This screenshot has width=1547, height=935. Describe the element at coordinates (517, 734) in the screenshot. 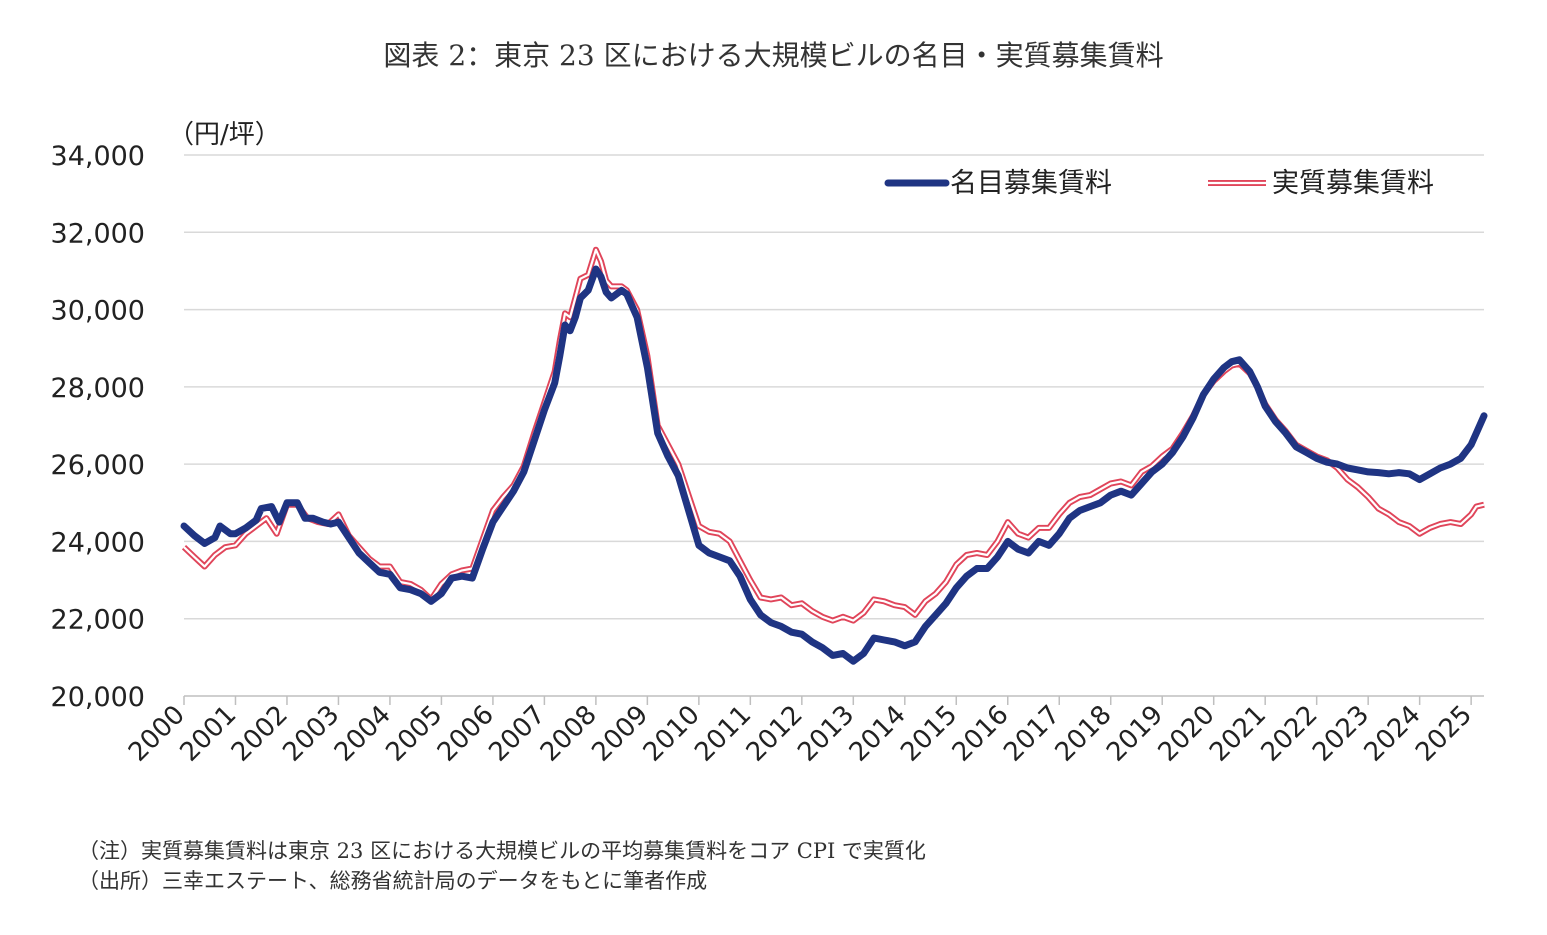

I see `x-tick-label: 2007` at that location.